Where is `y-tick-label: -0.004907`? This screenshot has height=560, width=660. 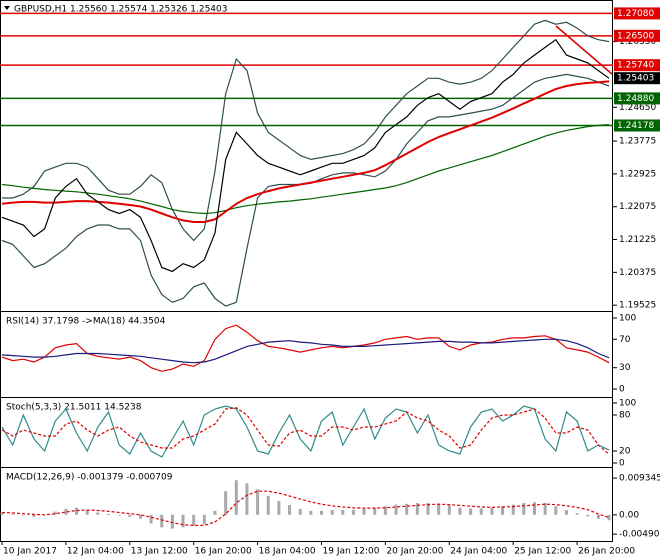 y-tick-label: -0.004907 is located at coordinates (639, 535).